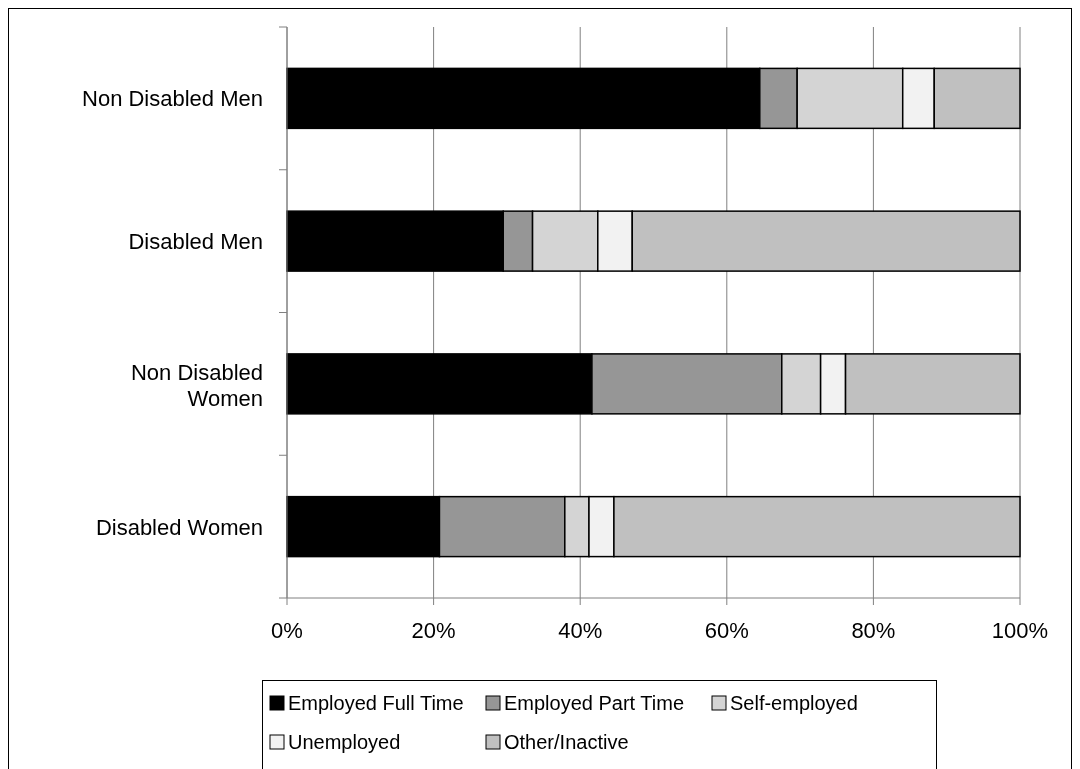  Describe the element at coordinates (179, 527) in the screenshot. I see `y-tick-label: Disabled Women` at that location.